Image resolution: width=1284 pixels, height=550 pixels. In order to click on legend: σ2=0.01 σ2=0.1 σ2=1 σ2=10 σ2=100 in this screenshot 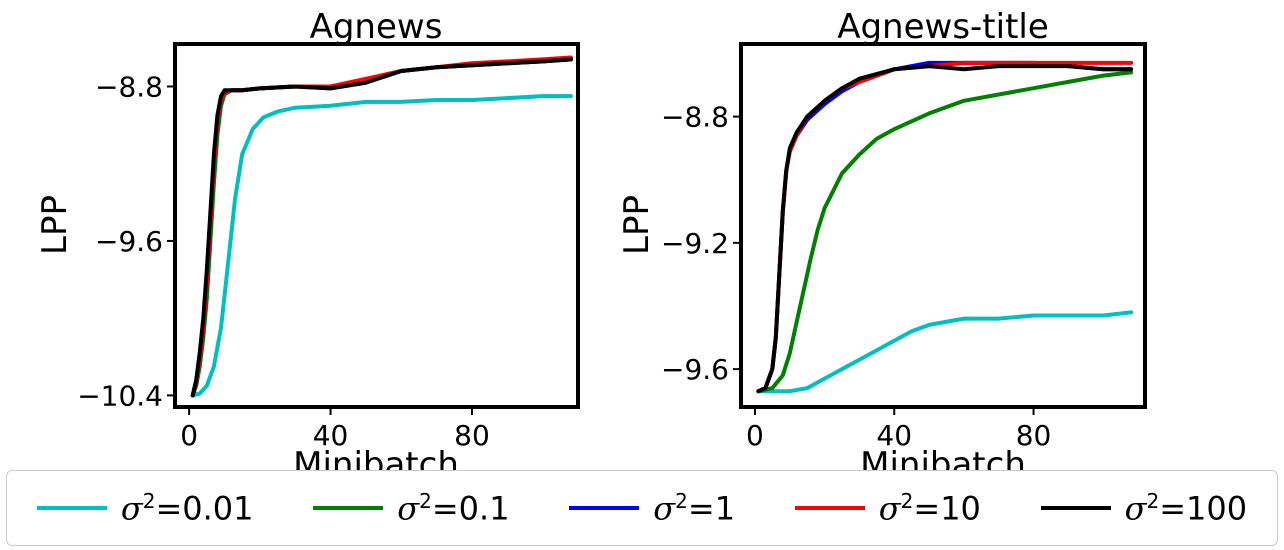, I will do `click(642, 508)`.